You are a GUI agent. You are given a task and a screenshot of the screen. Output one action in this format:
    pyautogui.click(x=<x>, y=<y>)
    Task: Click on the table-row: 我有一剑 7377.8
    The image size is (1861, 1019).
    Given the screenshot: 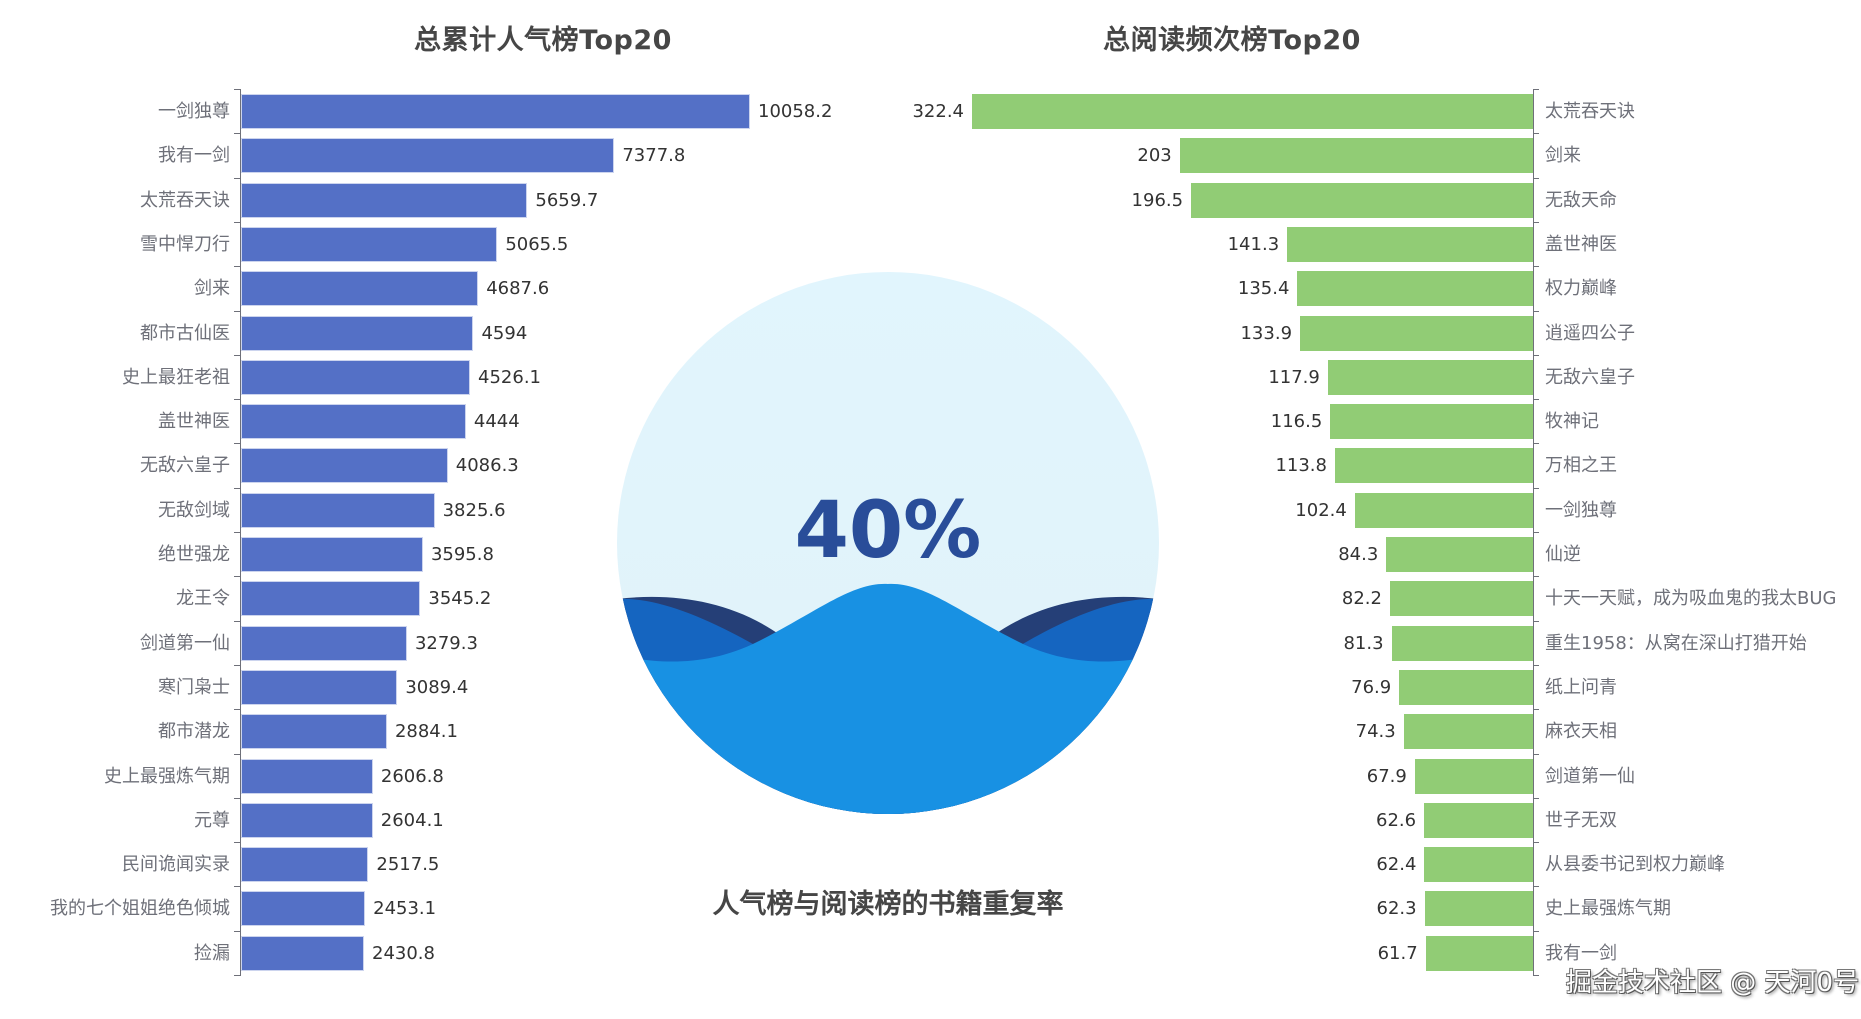 What is the action you would take?
    pyautogui.click(x=450, y=155)
    